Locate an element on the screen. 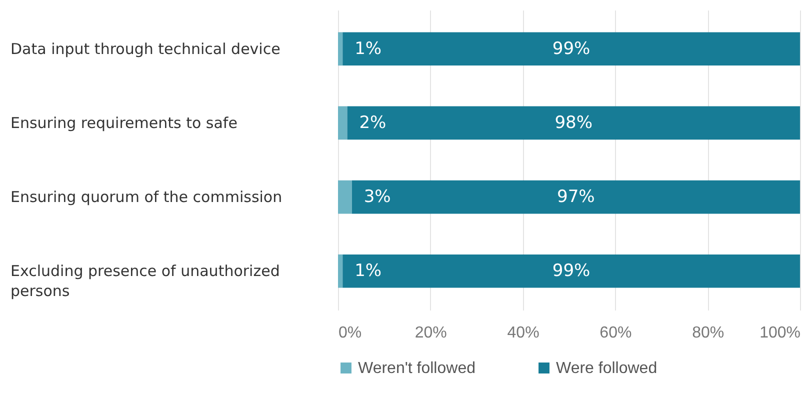  y-tick-label: Ensuring requirements to safe is located at coordinates (124, 123).